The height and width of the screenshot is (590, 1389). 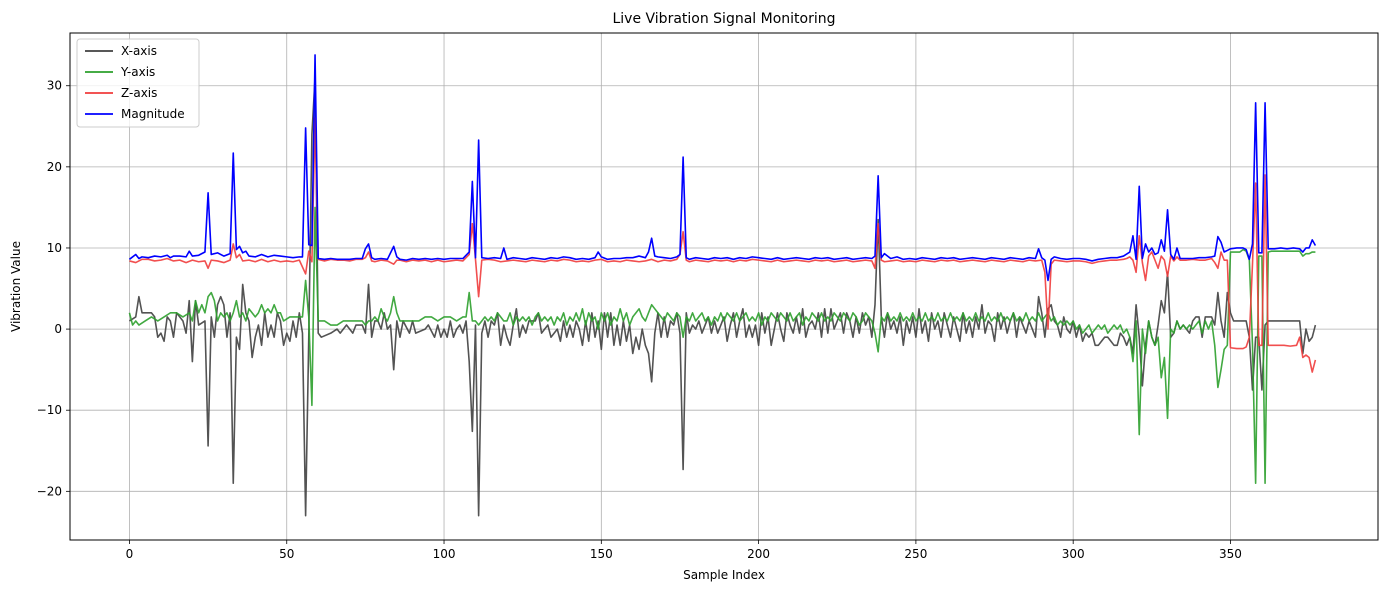 I want to click on legend-label-y-axis: Y-axis, so click(x=137, y=72).